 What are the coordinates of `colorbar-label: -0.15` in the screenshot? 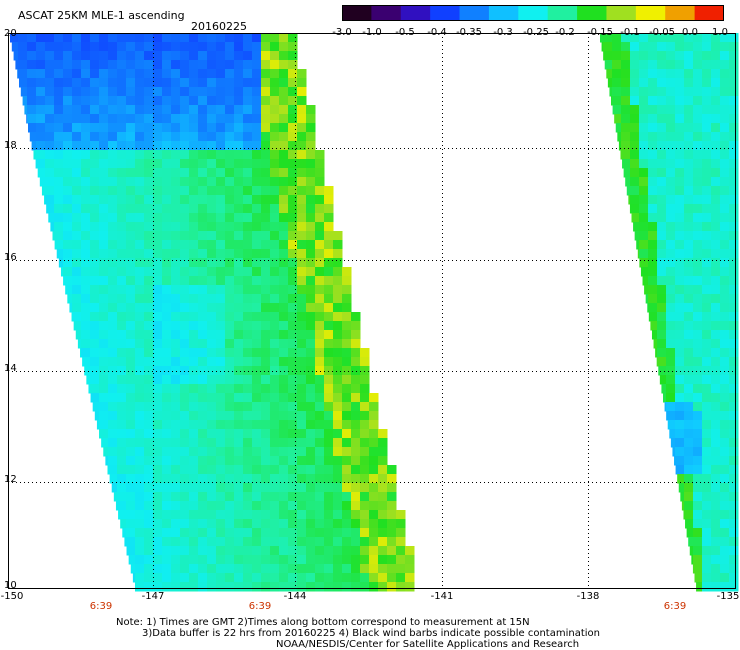 It's located at (600, 32).